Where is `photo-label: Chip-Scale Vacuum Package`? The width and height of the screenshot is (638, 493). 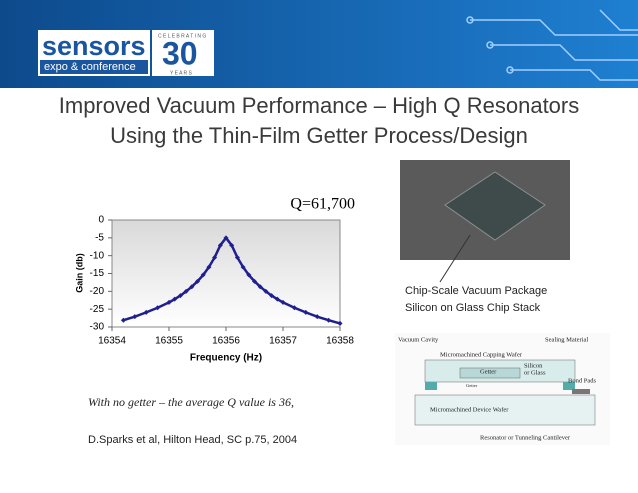 photo-label: Chip-Scale Vacuum Package is located at coordinates (476, 291).